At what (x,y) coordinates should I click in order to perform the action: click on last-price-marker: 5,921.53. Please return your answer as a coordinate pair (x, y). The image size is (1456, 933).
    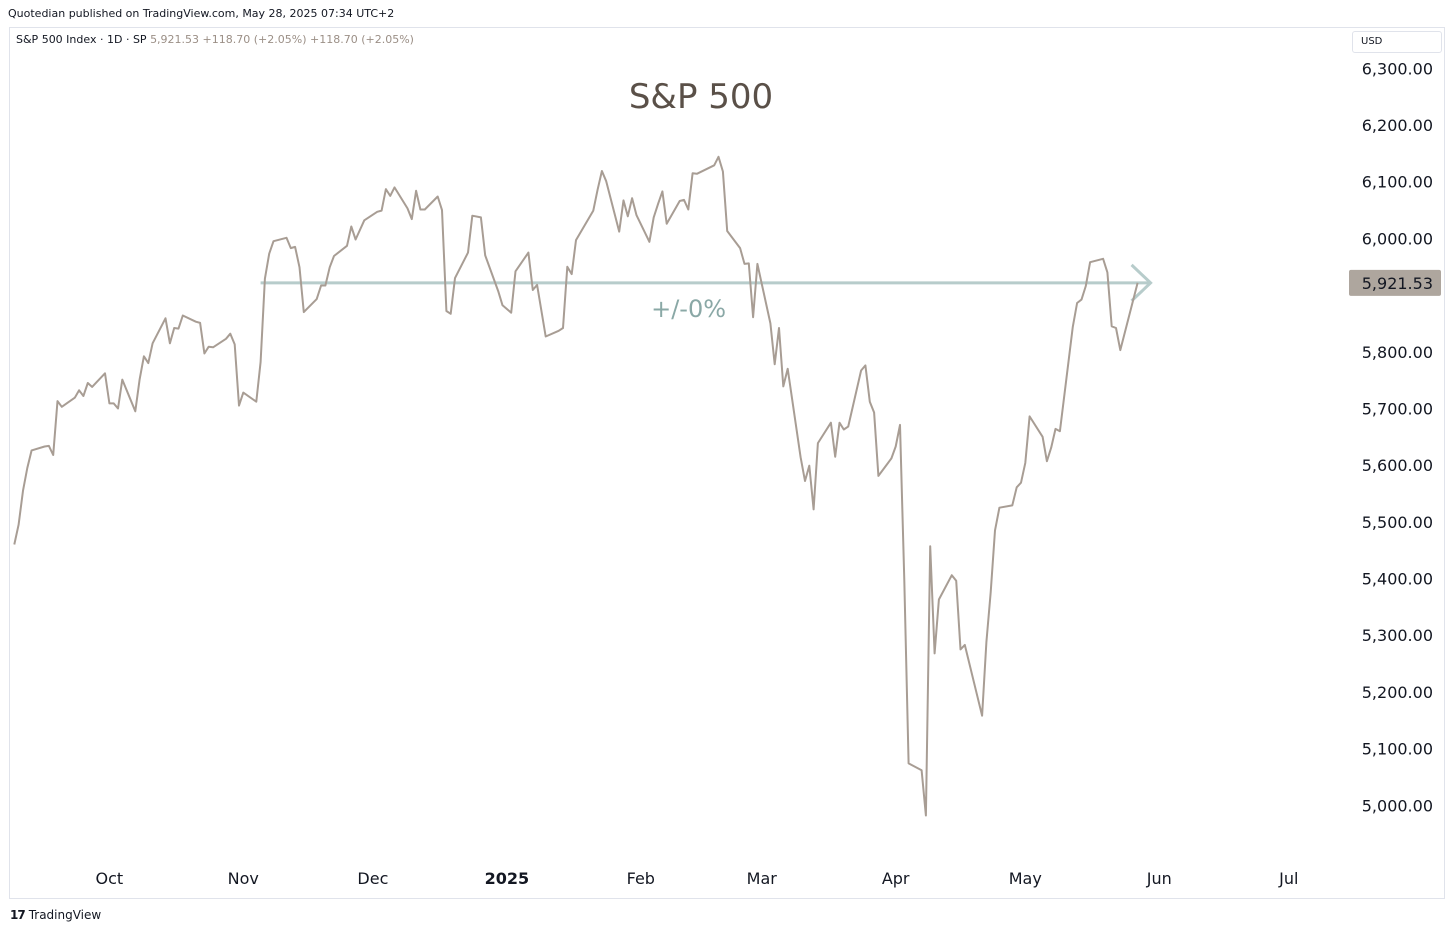
    Looking at the image, I should click on (1395, 282).